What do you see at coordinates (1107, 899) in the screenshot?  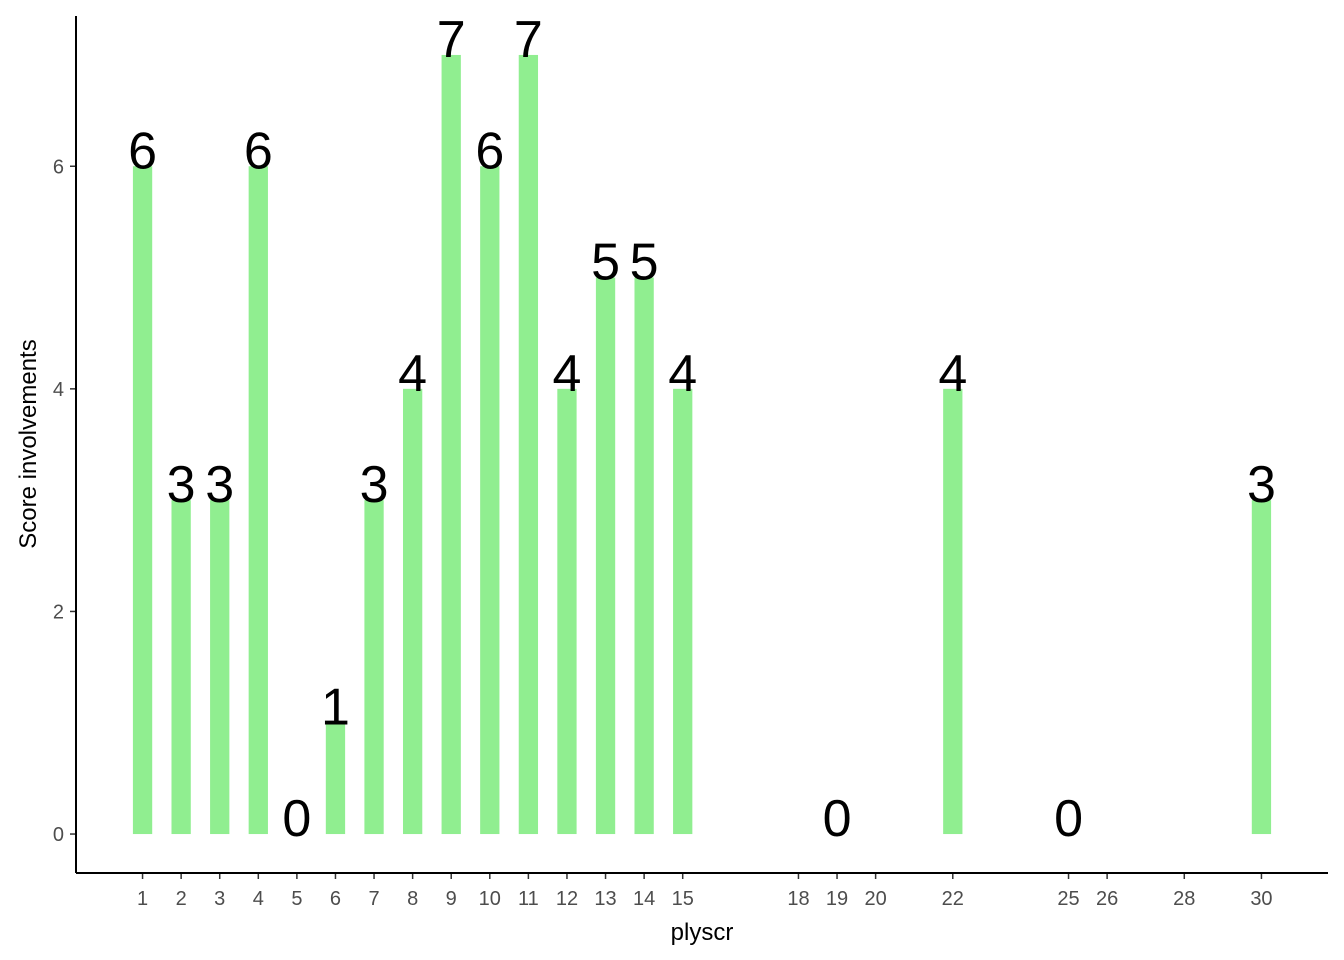 I see `x-tick-label: 26` at bounding box center [1107, 899].